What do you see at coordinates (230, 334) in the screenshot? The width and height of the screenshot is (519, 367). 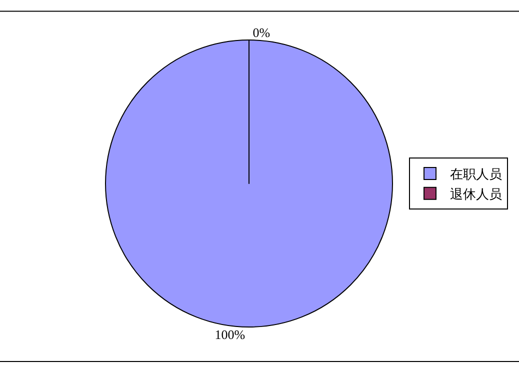 I see `data-label: 100%` at bounding box center [230, 334].